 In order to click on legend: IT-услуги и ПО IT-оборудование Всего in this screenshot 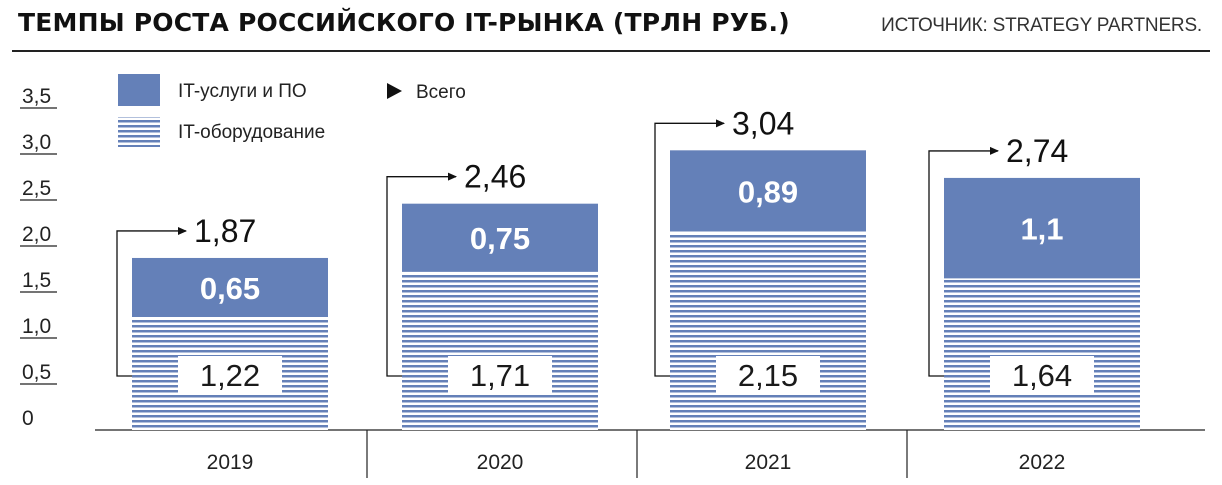, I will do `click(292, 110)`.